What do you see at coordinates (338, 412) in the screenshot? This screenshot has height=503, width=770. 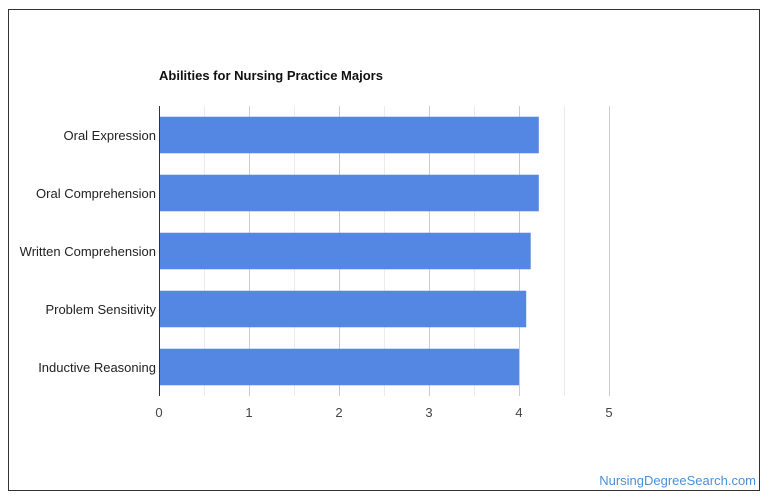 I see `x-tick-label: 2` at bounding box center [338, 412].